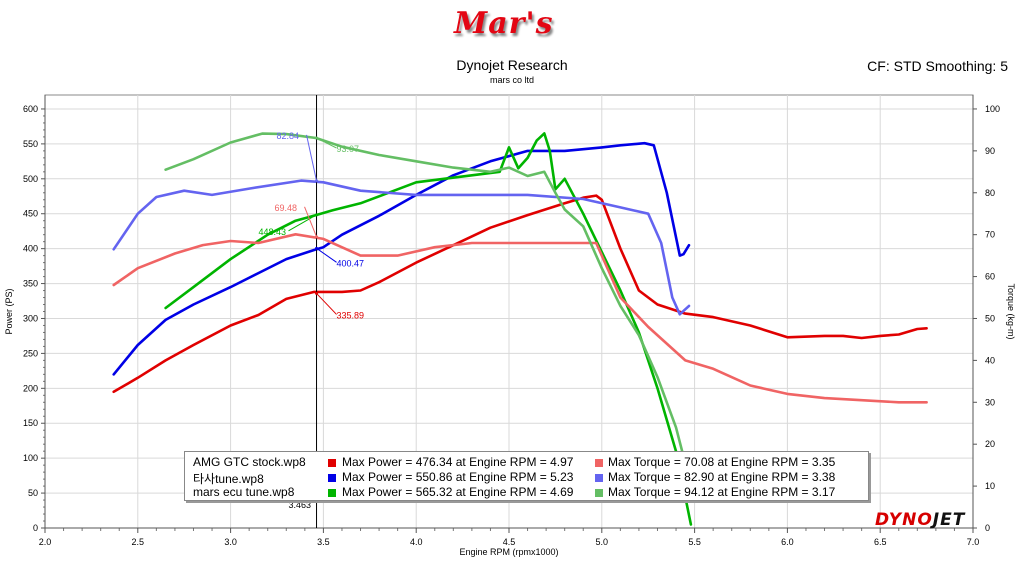 This screenshot has height=576, width=1024. Describe the element at coordinates (722, 462) in the screenshot. I see `legend-torque-text: Max Torque = 70.08 at Engine RPM = 3.35` at that location.